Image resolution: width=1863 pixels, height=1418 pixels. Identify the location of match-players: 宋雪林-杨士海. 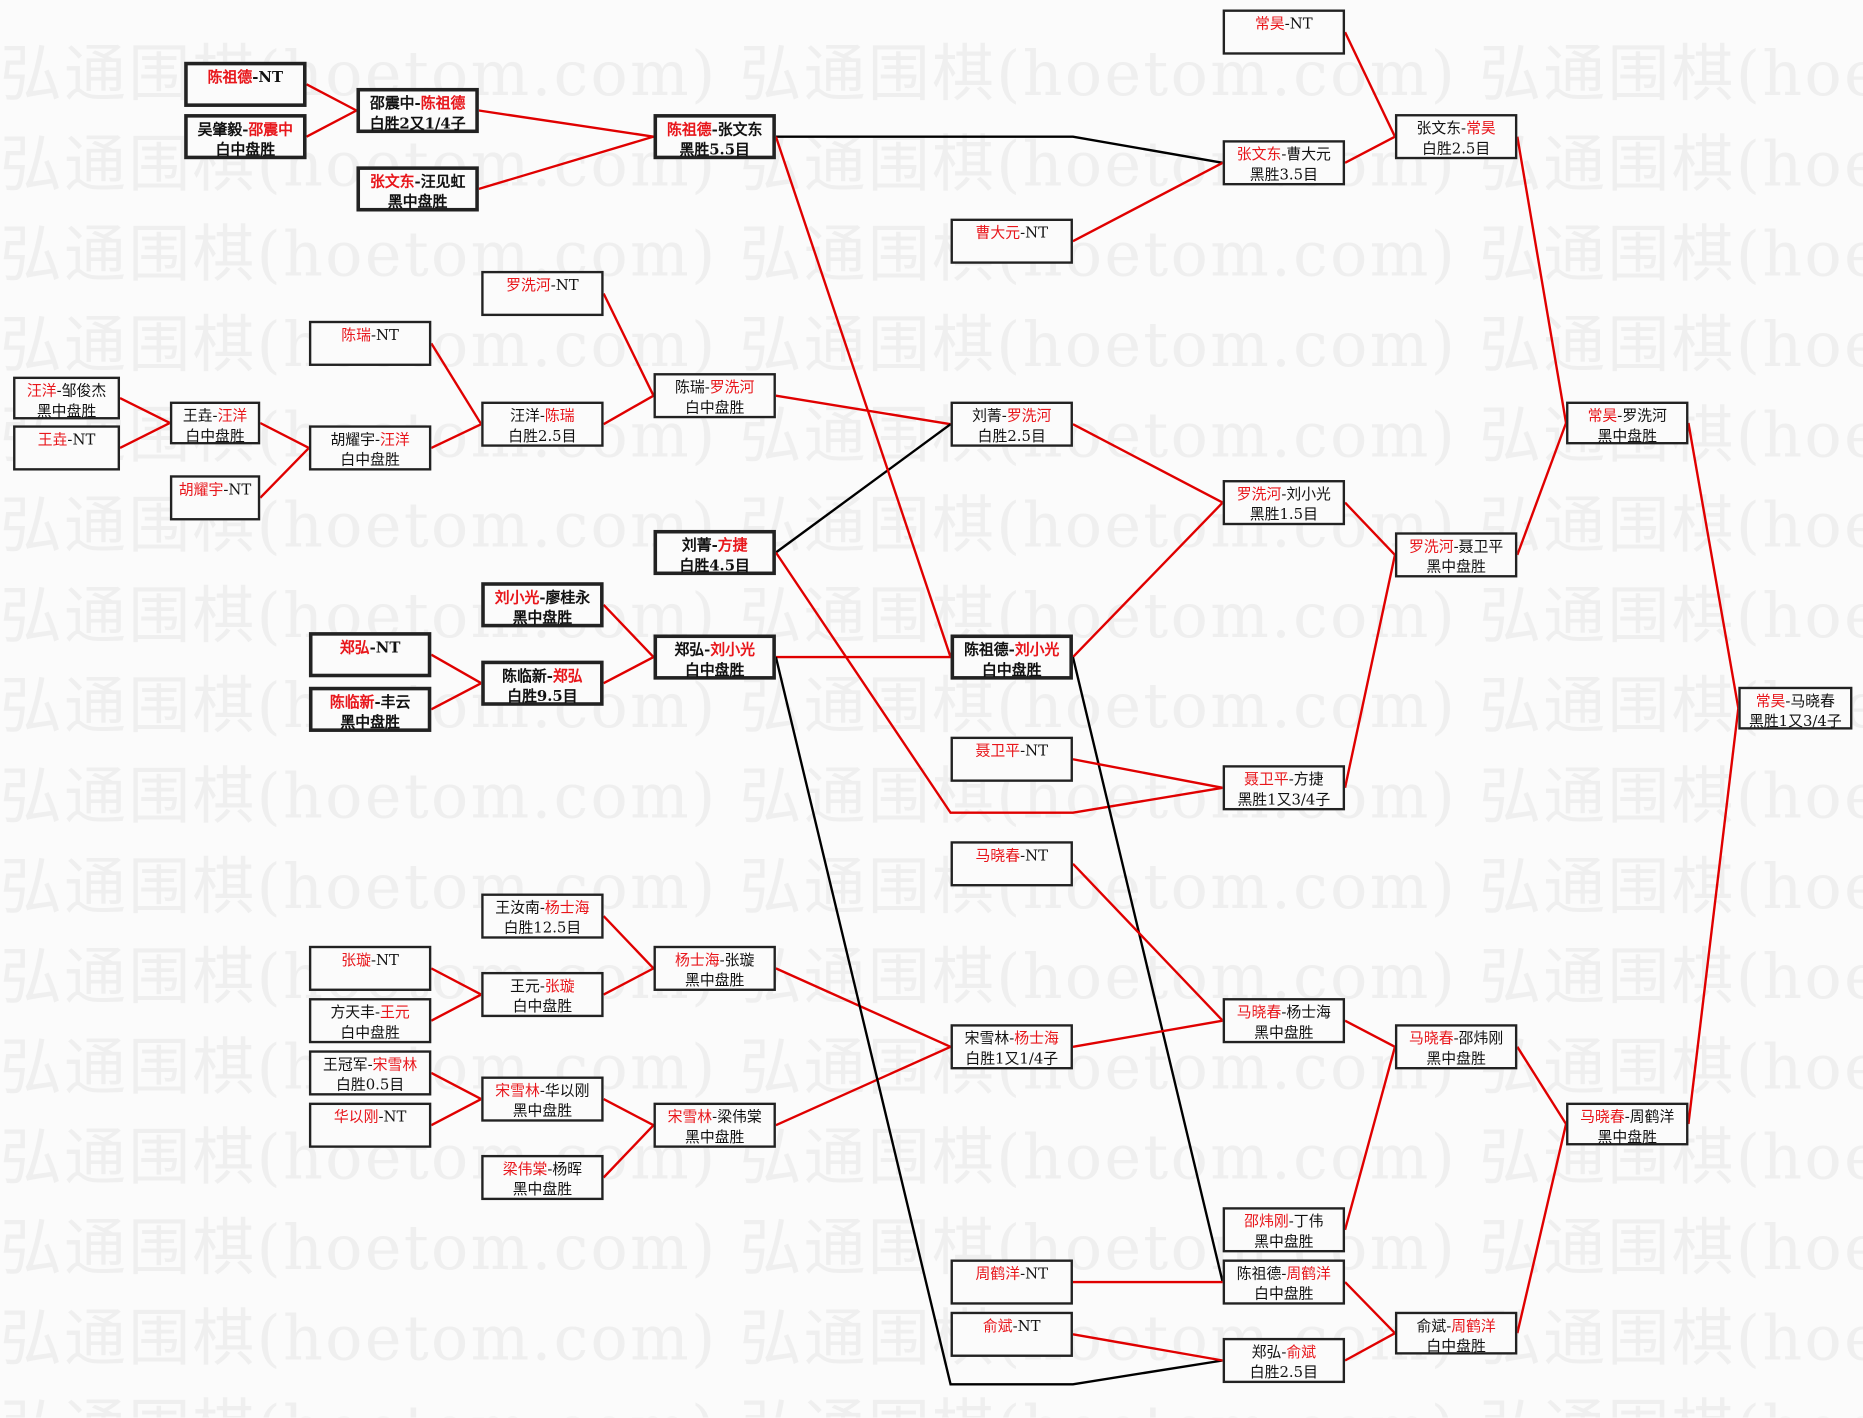
(1012, 1038).